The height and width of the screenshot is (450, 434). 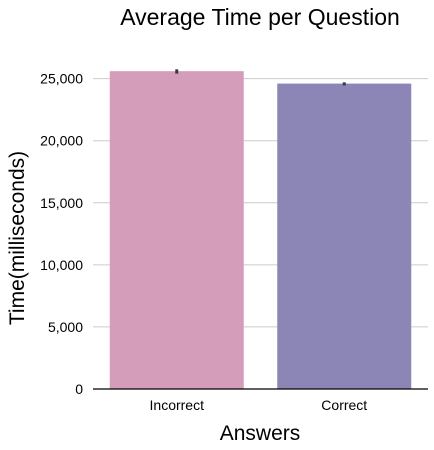 What do you see at coordinates (61, 79) in the screenshot?
I see `y-tick-label: 25,000` at bounding box center [61, 79].